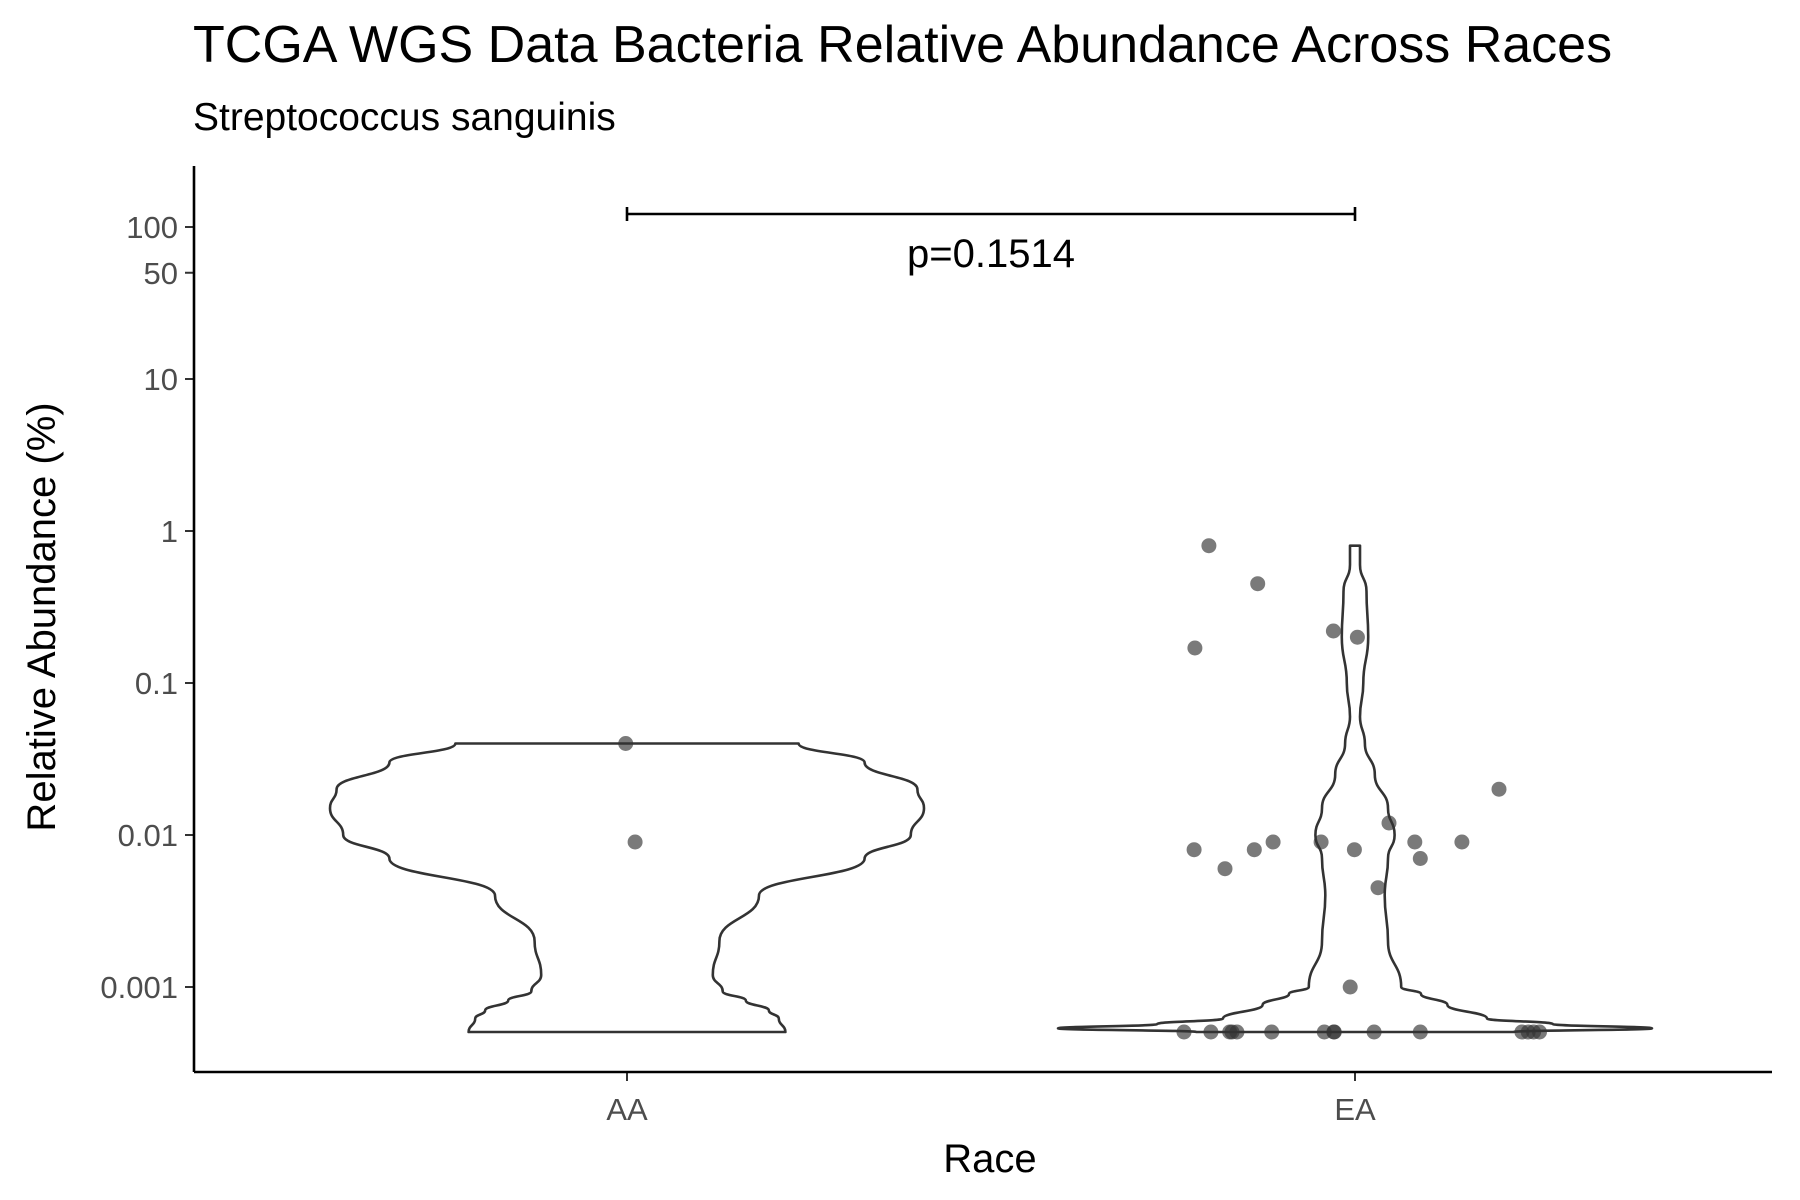 The height and width of the screenshot is (1200, 1800). Describe the element at coordinates (991, 254) in the screenshot. I see `p-value-label: p=0.1514` at that location.